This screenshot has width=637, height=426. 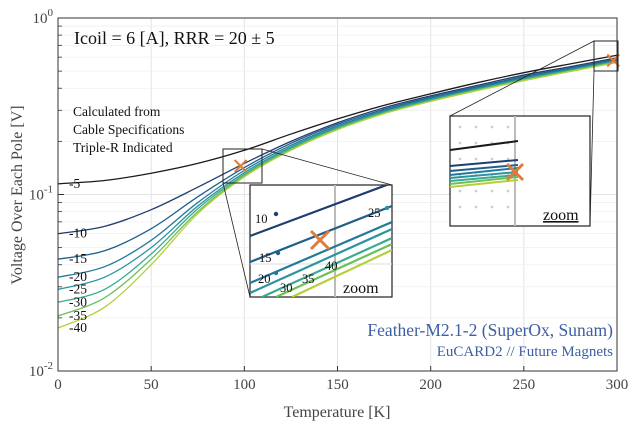 I want to click on zoom-source-box-right, so click(x=606, y=56).